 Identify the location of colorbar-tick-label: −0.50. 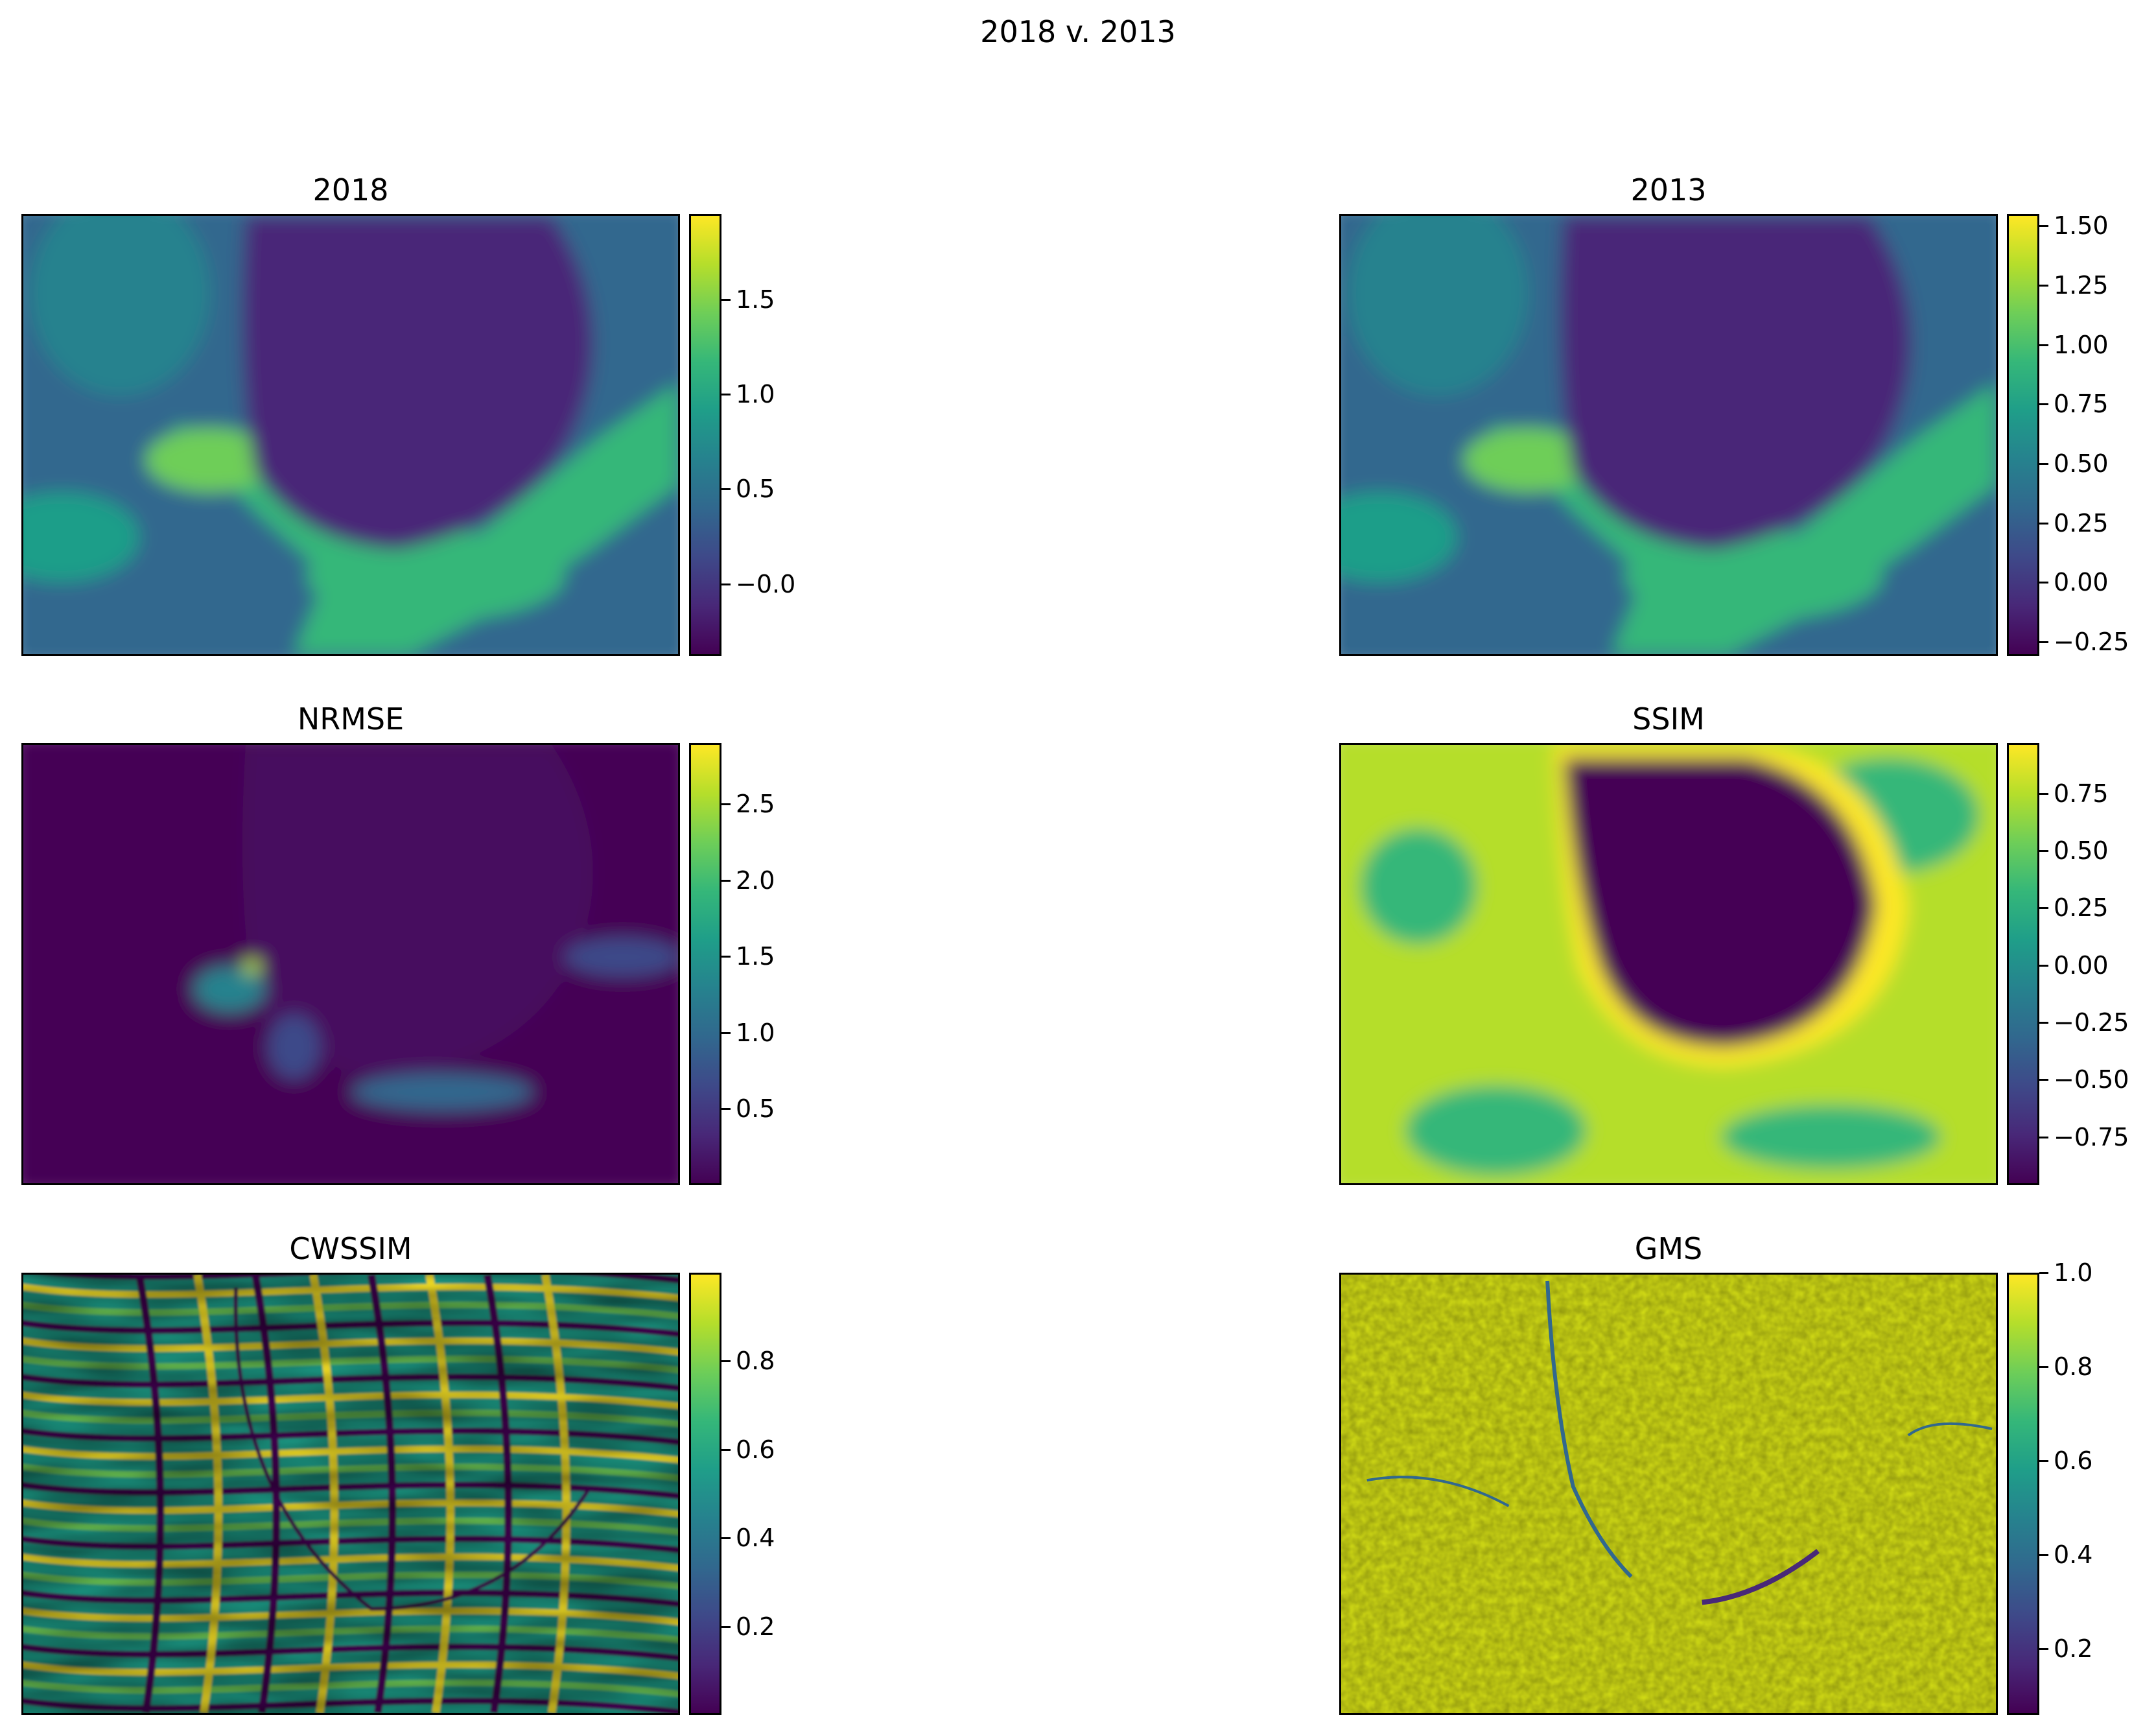
(2091, 1080).